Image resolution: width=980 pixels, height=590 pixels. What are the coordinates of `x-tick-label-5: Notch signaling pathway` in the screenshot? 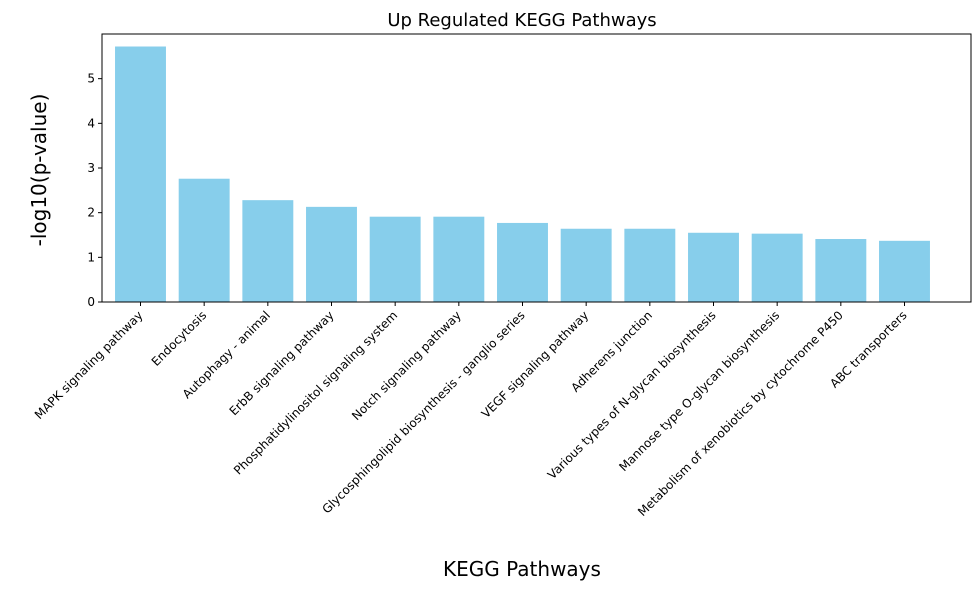 It's located at (406, 365).